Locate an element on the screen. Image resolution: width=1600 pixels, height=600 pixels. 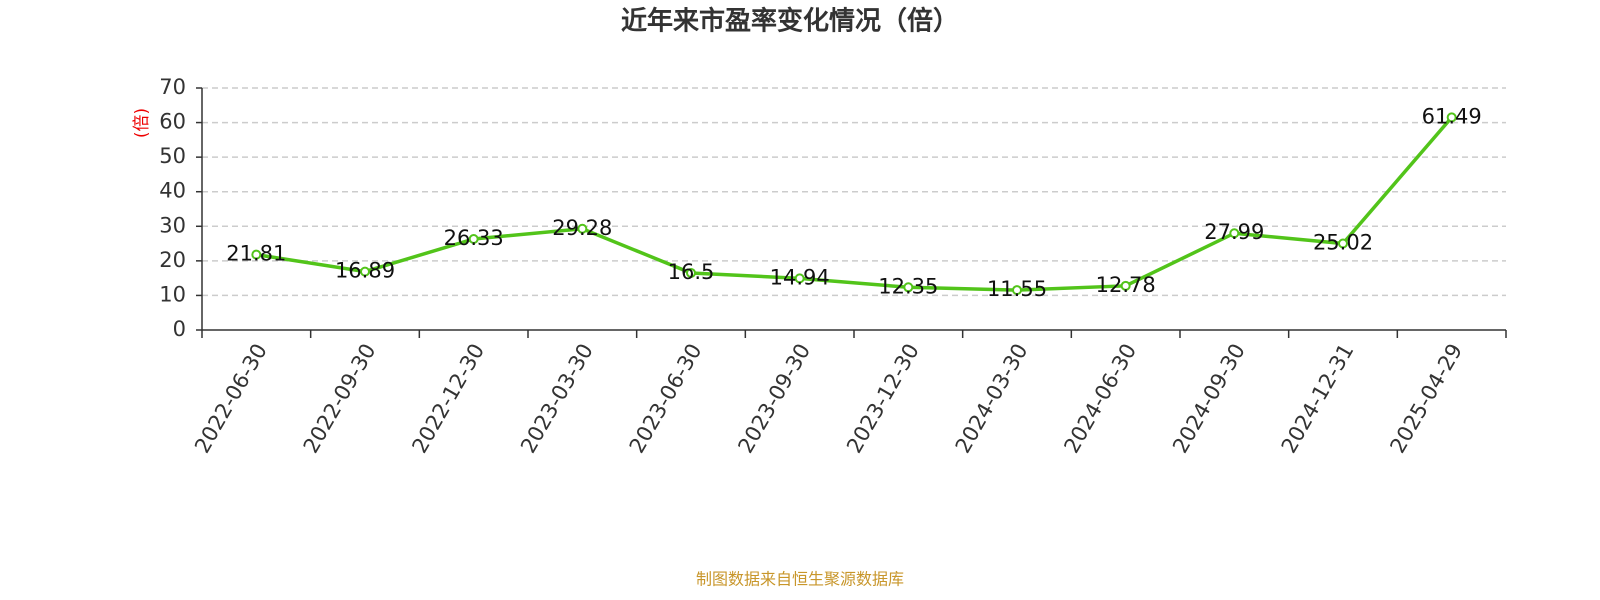
data-label: 61.49 is located at coordinates (1452, 116).